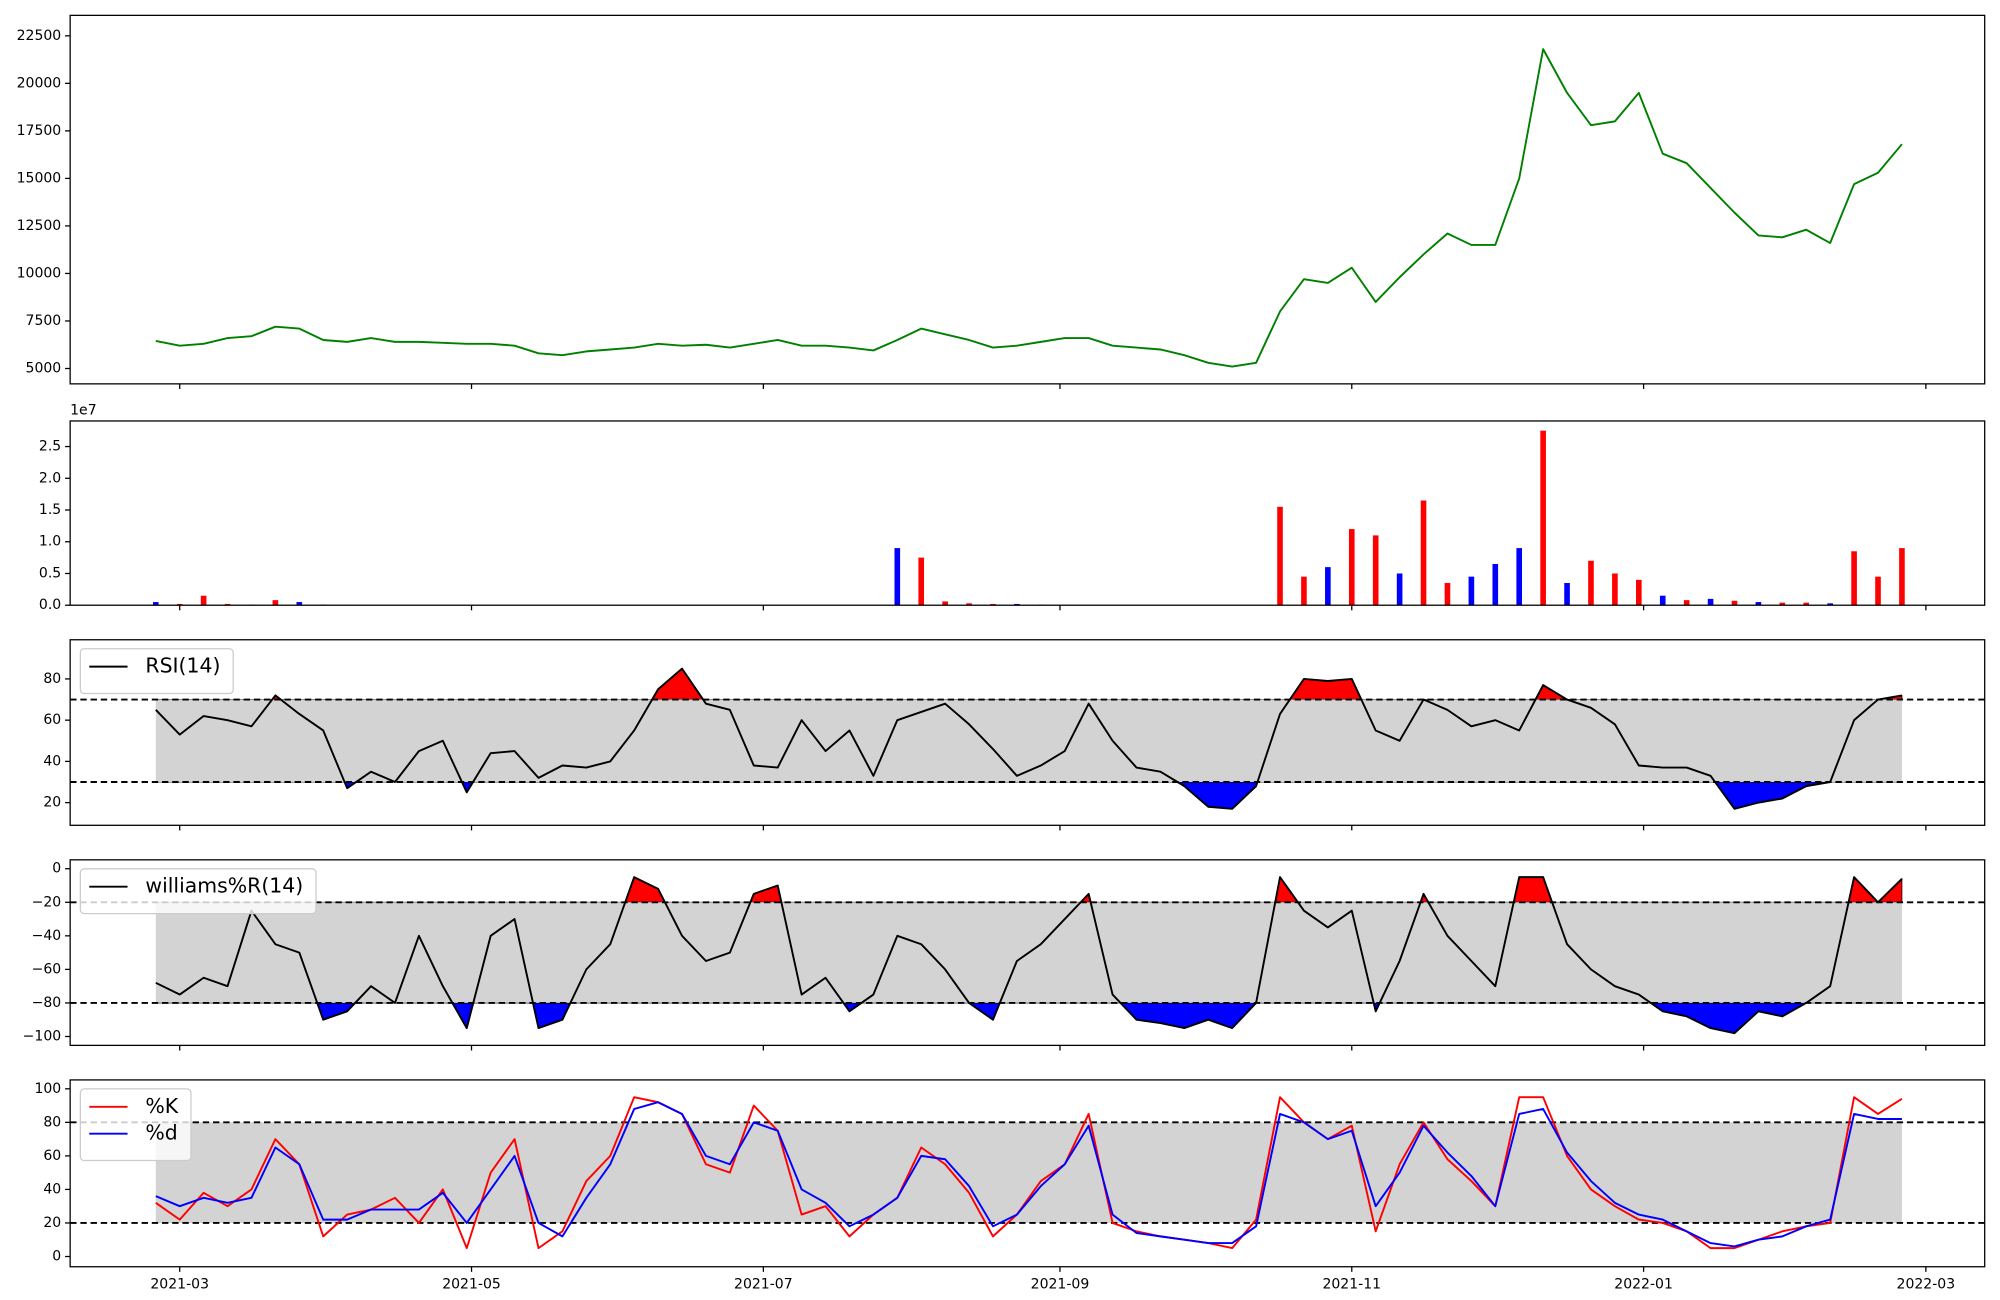 The image size is (2000, 1300). What do you see at coordinates (39, 226) in the screenshot?
I see `y-tick-label: 12500` at bounding box center [39, 226].